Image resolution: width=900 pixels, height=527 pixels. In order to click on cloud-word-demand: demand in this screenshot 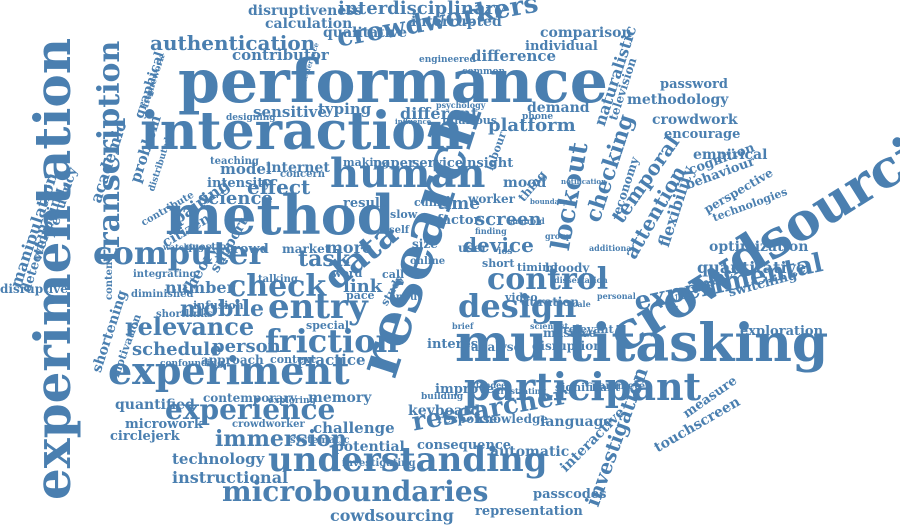, I will do `click(558, 108)`.